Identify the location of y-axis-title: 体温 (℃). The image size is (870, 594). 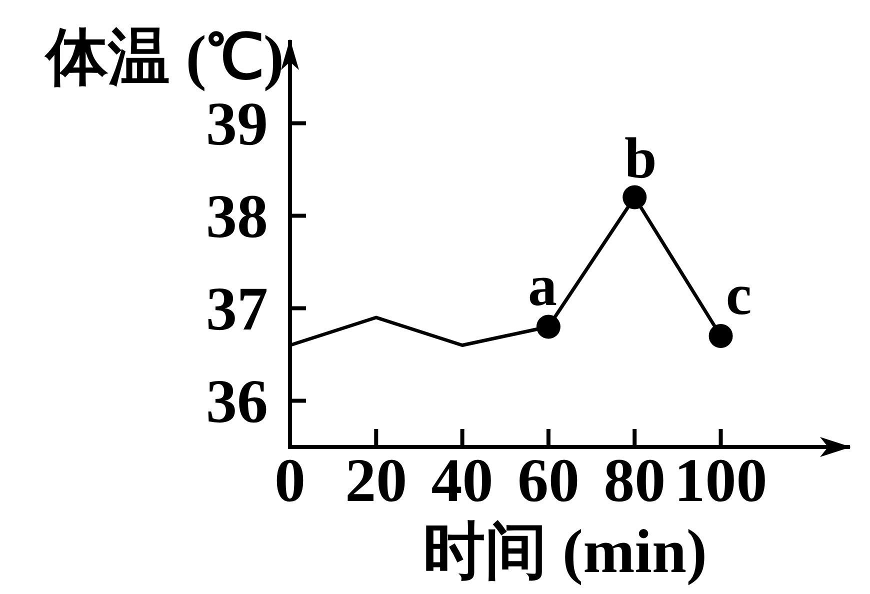
(165, 58).